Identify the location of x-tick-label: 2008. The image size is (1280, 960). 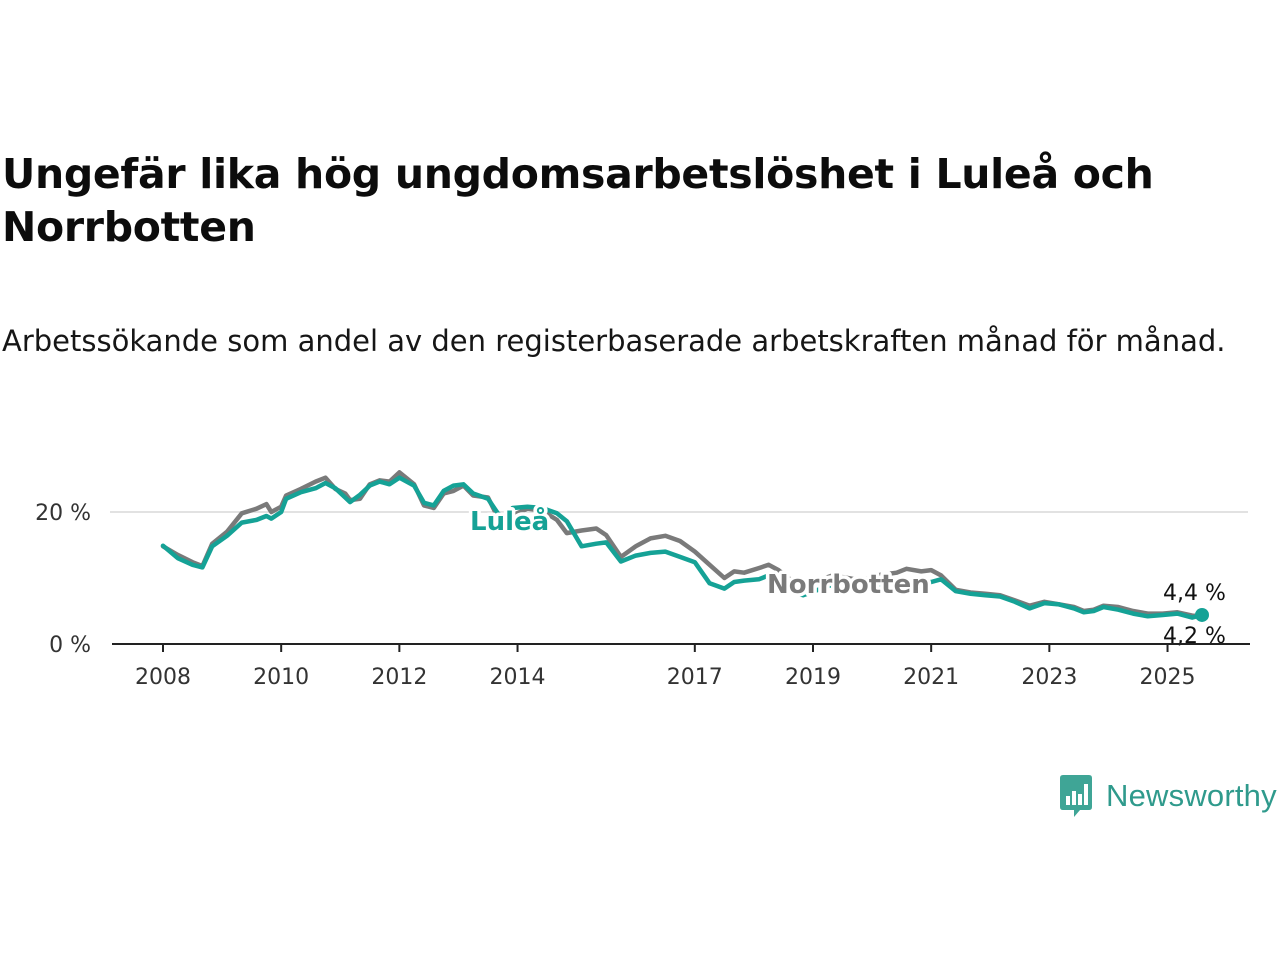
(163, 677).